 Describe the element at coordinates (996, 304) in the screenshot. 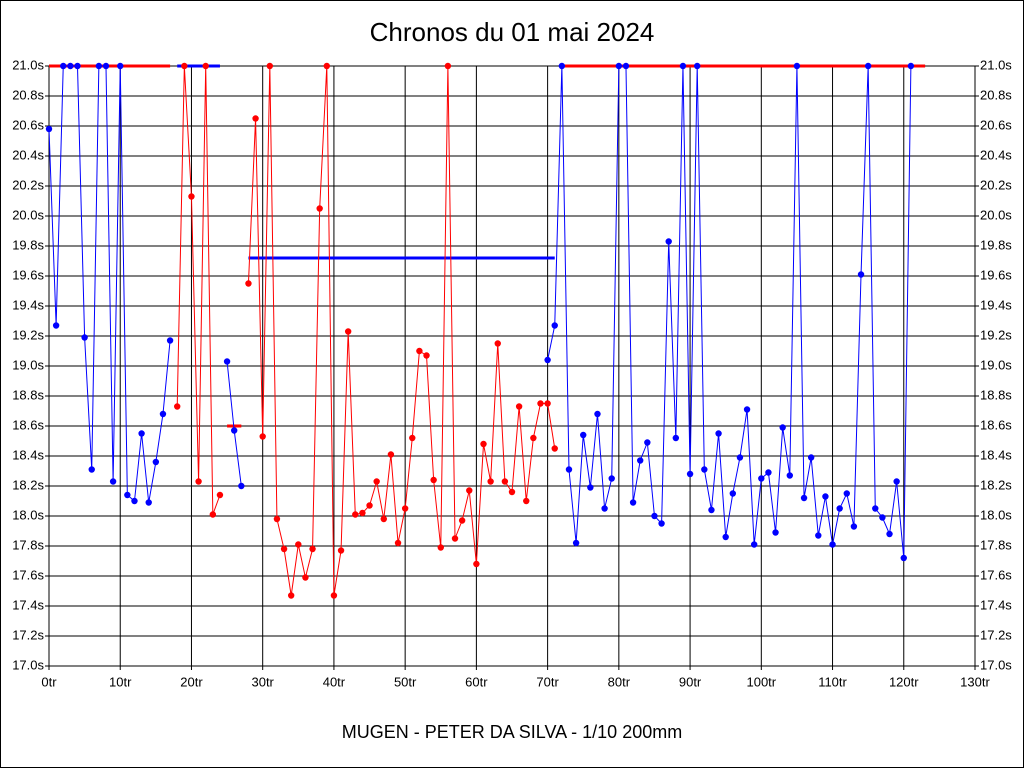

I see `y2-tick-label: 19.4s` at that location.